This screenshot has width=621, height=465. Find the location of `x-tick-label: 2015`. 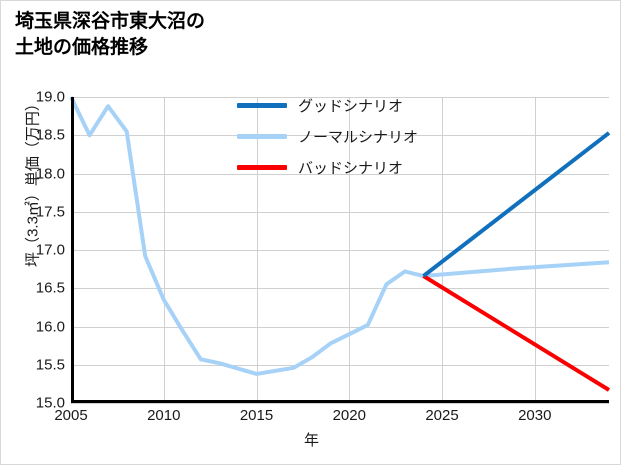

x-tick-label: 2015 is located at coordinates (256, 415).